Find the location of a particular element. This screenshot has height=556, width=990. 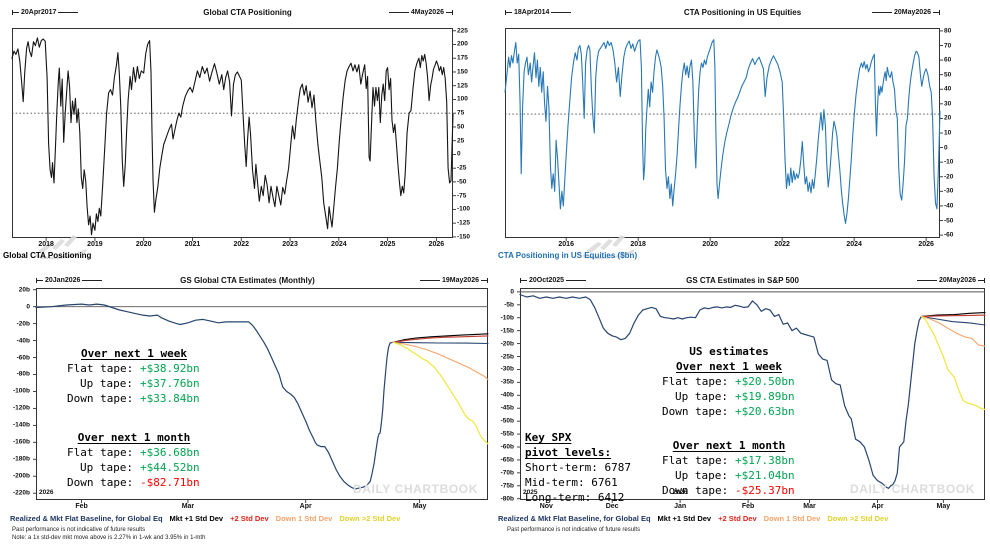

annotation-value: +$21.04bn is located at coordinates (765, 475).